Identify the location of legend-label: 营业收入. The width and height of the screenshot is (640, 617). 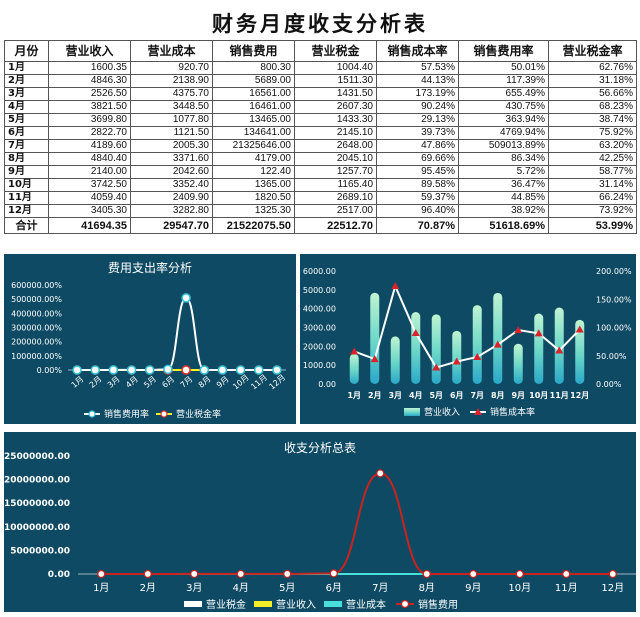
(442, 412).